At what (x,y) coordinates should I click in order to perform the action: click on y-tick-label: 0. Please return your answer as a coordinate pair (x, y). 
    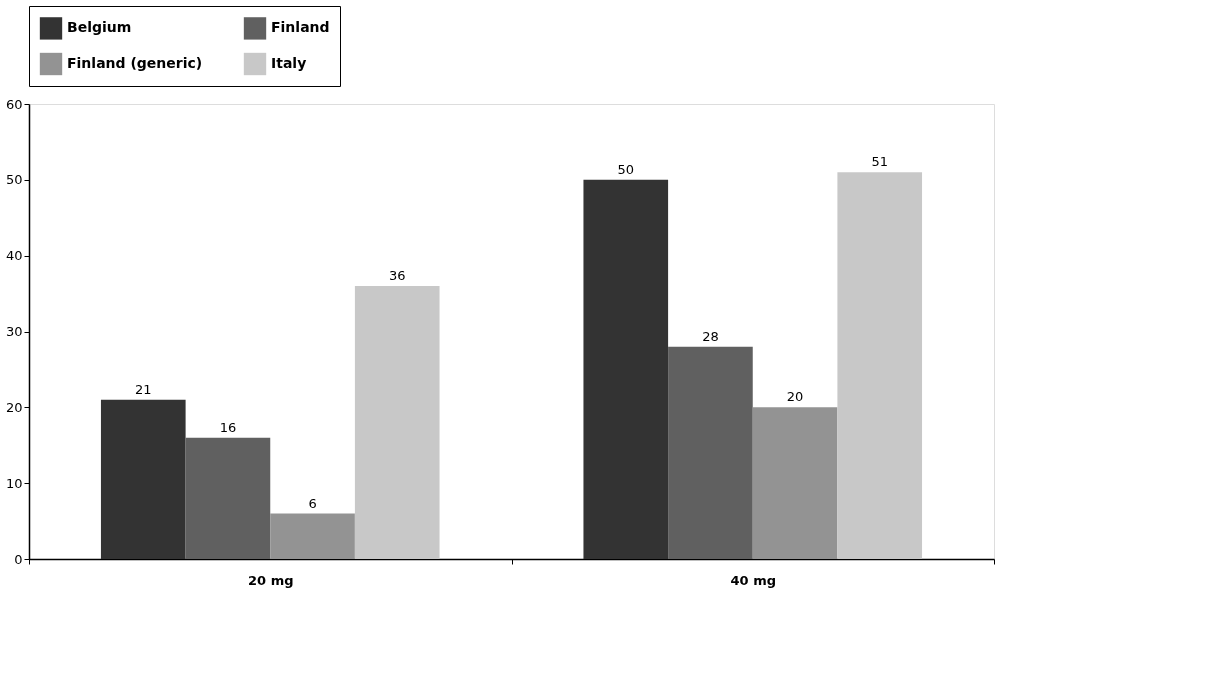
    Looking at the image, I should click on (18, 559).